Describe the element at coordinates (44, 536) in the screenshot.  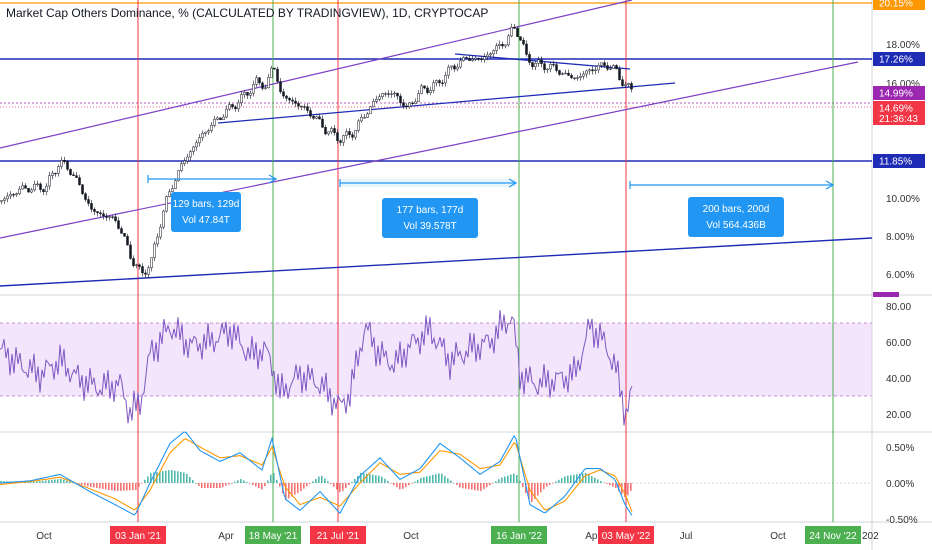
I see `time-axis-label: Oct` at that location.